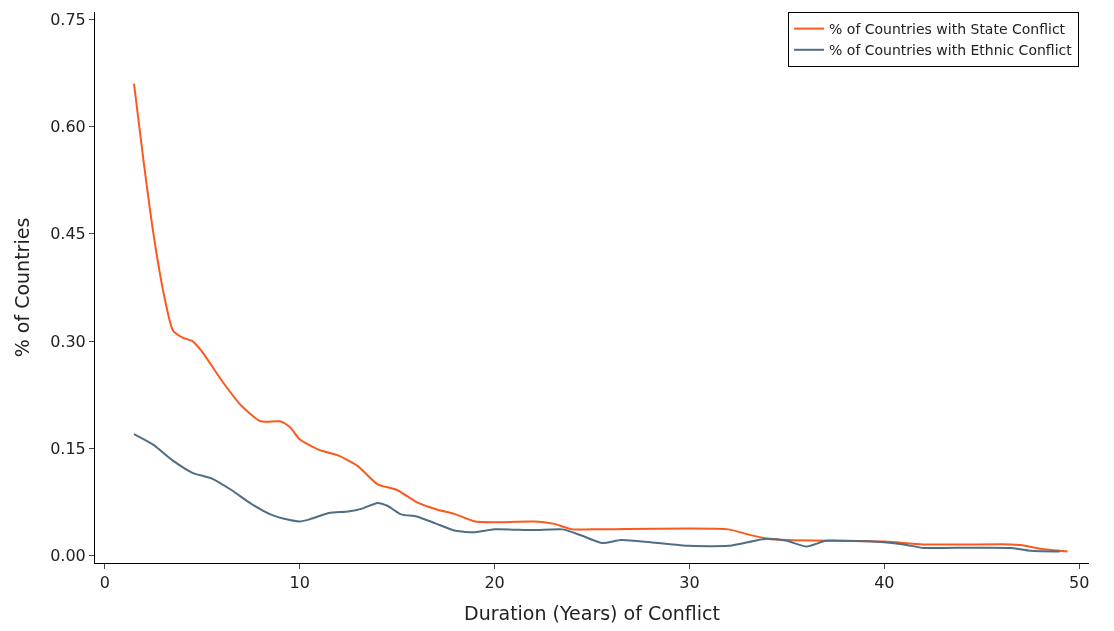 The width and height of the screenshot is (1114, 631). I want to click on x-tick-label: 30, so click(689, 583).